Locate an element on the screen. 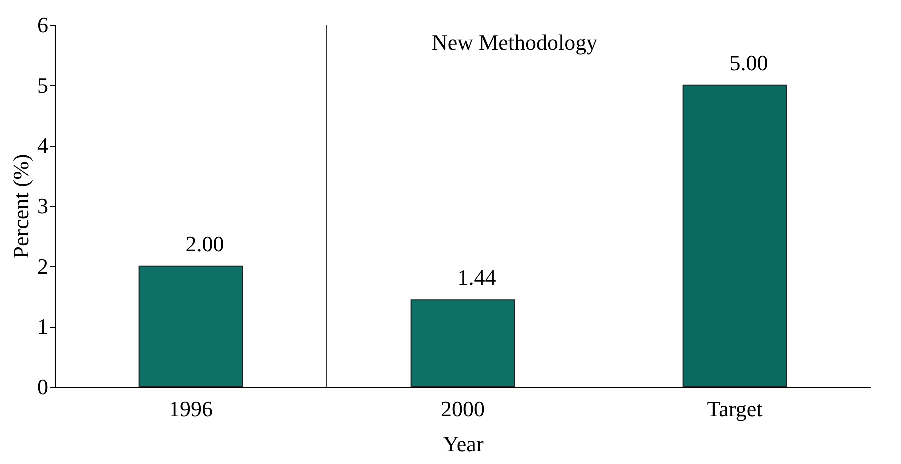 Image resolution: width=901 pixels, height=464 pixels. x-tick-label: 2000 is located at coordinates (463, 409).